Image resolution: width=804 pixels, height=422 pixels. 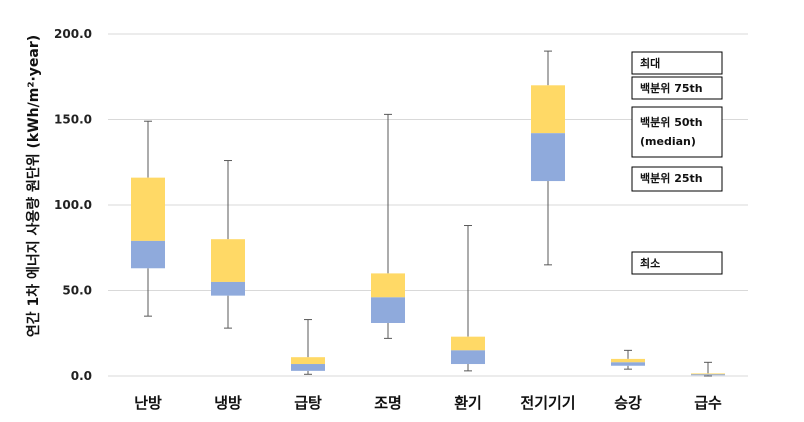 I want to click on category-label: 조명, so click(x=388, y=403).